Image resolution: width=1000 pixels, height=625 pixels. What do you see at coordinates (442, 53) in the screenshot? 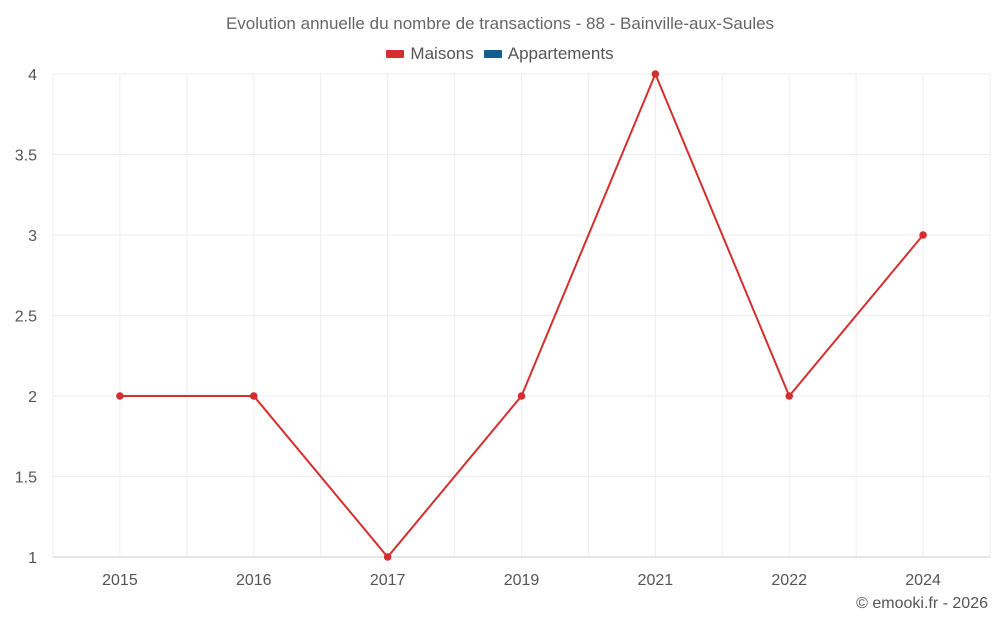
I see `legend-label-maisons: Maisons` at bounding box center [442, 53].